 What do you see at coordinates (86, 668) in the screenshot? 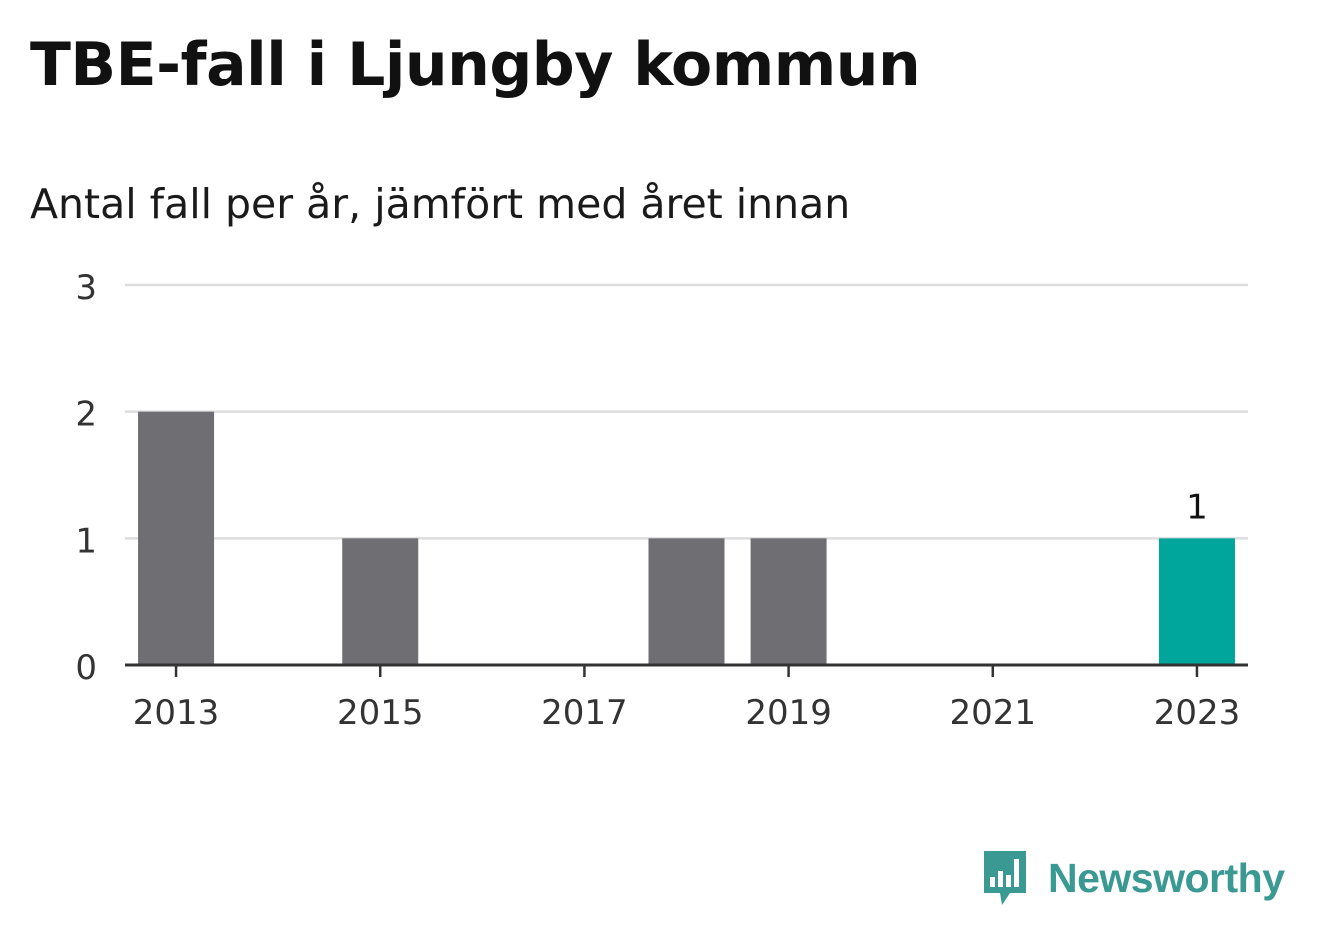
I see `y-tick-label: 0` at bounding box center [86, 668].